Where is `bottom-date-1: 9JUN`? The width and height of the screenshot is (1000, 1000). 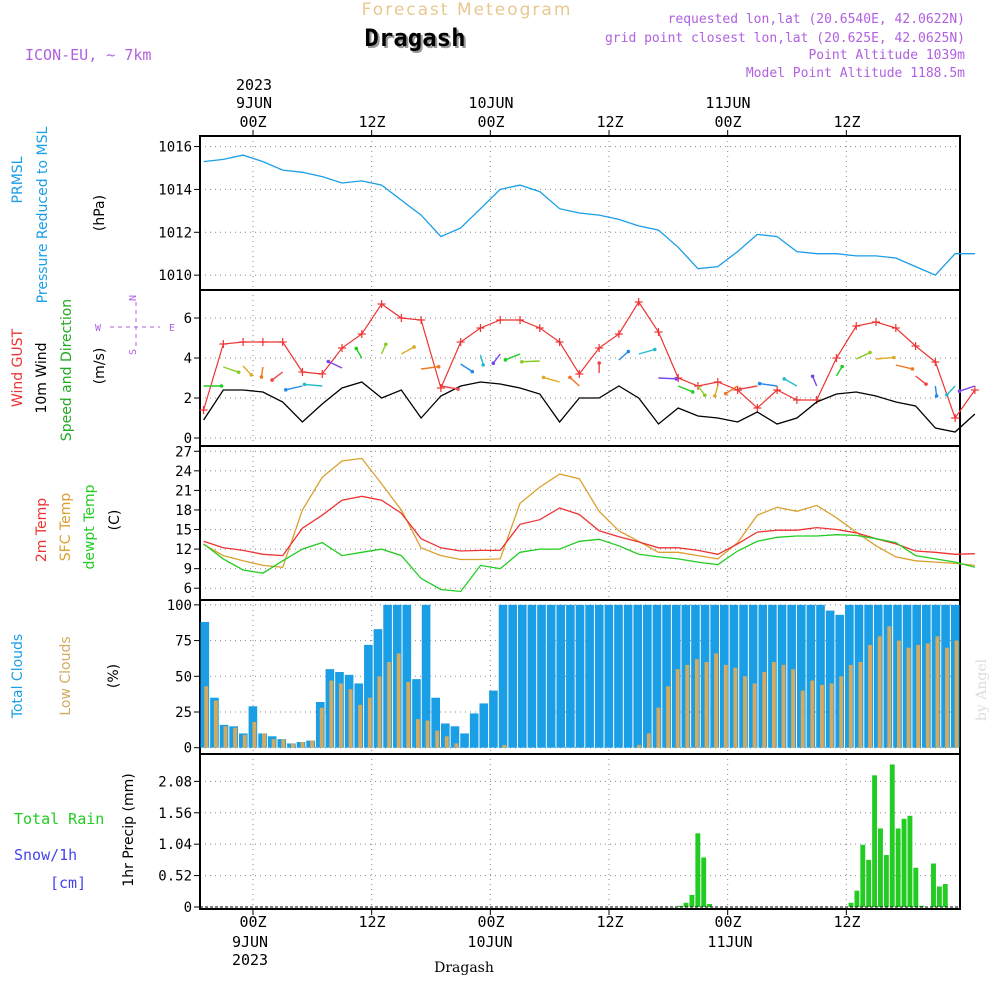
bottom-date-1: 9JUN is located at coordinates (250, 942).